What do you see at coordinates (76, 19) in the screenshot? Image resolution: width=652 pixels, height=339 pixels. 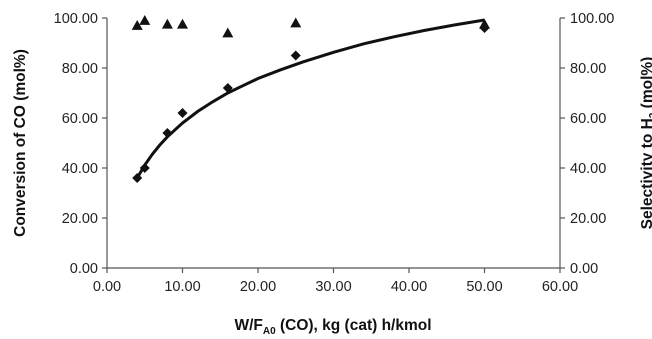 I see `y-tick-label: 100.00` at bounding box center [76, 19].